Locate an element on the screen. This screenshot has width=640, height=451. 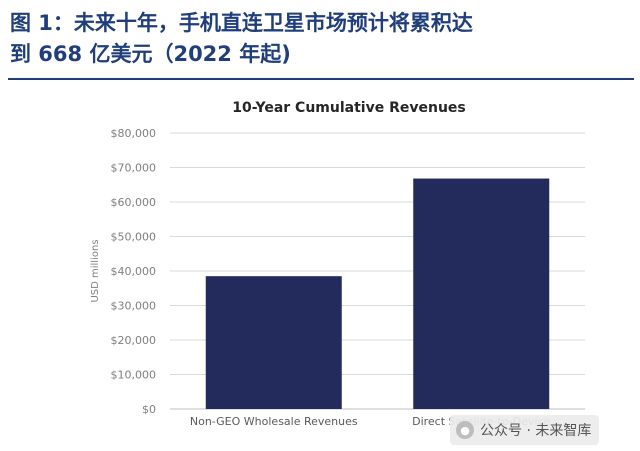
headline-line-2: 到 668 亿美元（2022 年起) is located at coordinates (150, 54).